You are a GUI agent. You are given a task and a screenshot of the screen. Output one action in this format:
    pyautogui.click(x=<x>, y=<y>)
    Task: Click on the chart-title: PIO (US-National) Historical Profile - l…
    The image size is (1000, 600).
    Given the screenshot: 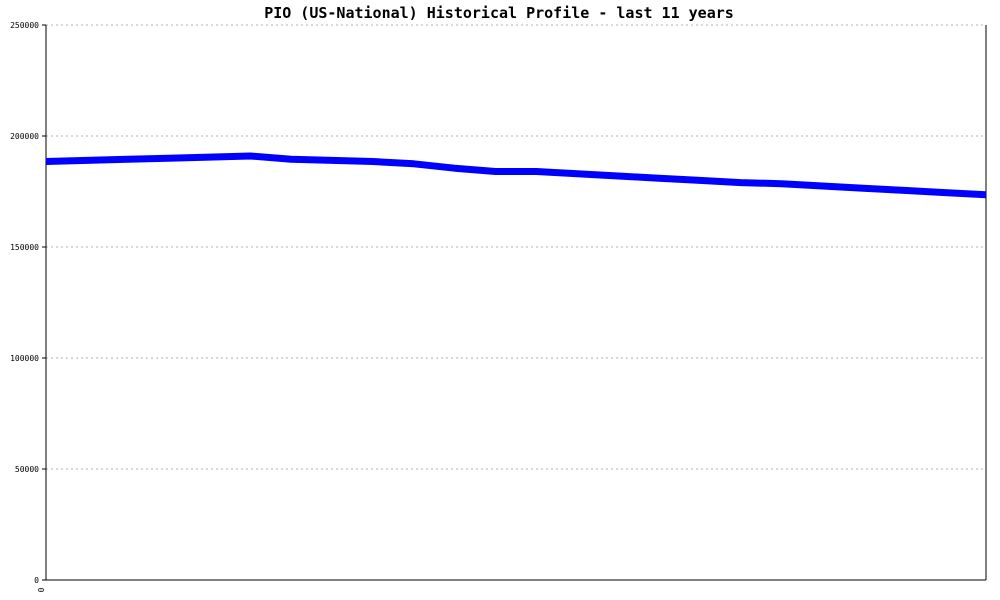 What is the action you would take?
    pyautogui.click(x=499, y=13)
    